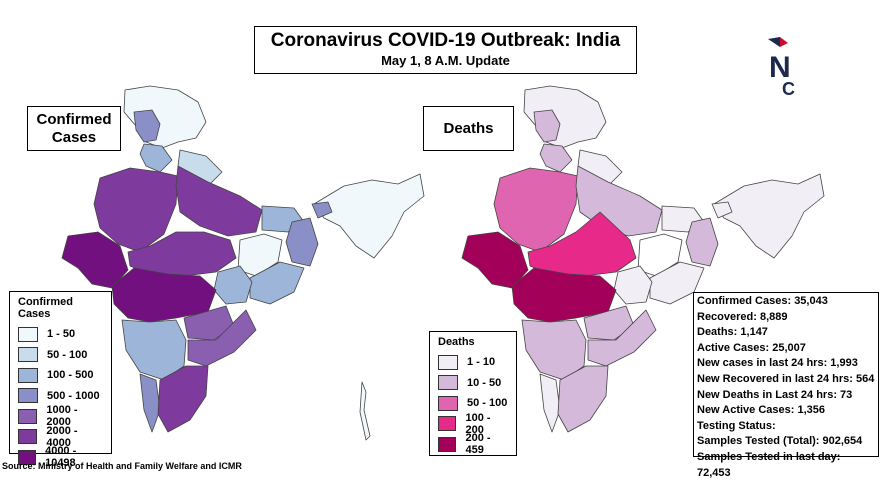  I want to click on logo-letter-n: N, so click(780, 67).